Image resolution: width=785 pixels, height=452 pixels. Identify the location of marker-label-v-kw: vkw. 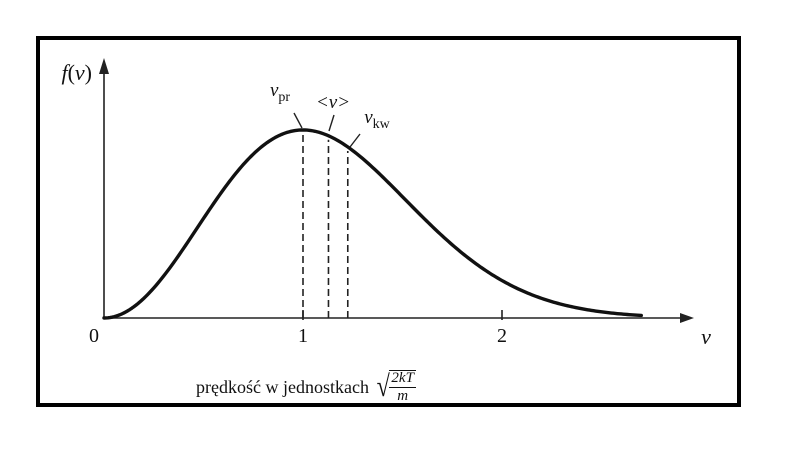
(377, 119).